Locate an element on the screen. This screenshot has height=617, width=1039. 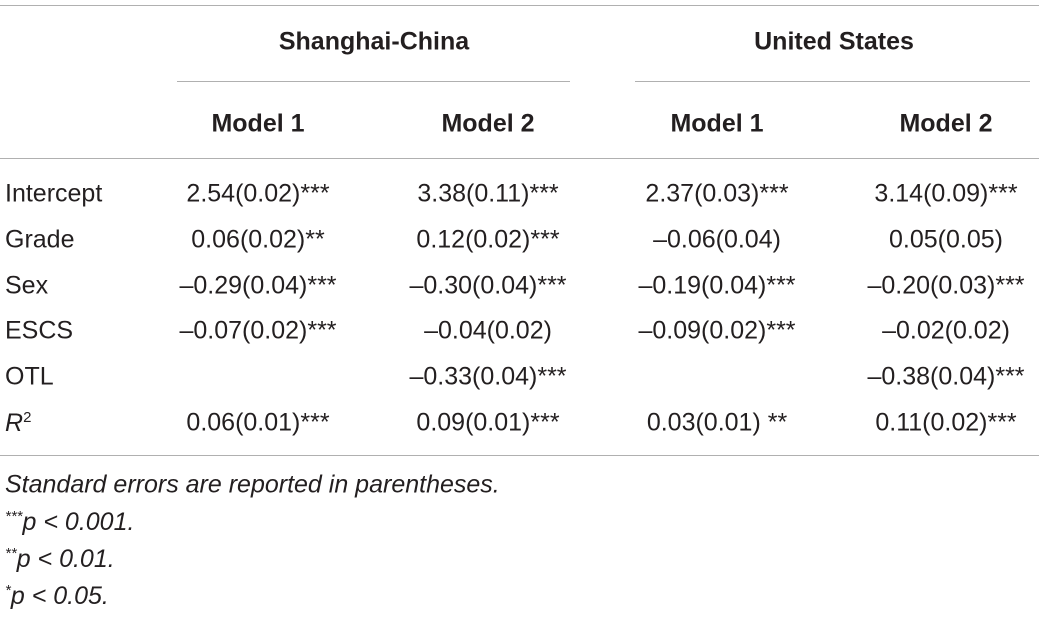
row-label-text: OTL is located at coordinates (29, 376).